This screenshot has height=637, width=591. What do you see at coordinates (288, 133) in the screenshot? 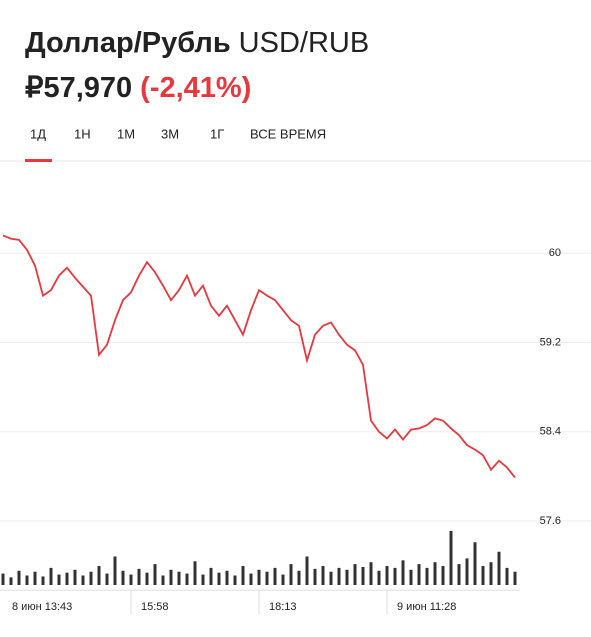
I see `tab: ВСЕ ВРЕМЯ` at bounding box center [288, 133].